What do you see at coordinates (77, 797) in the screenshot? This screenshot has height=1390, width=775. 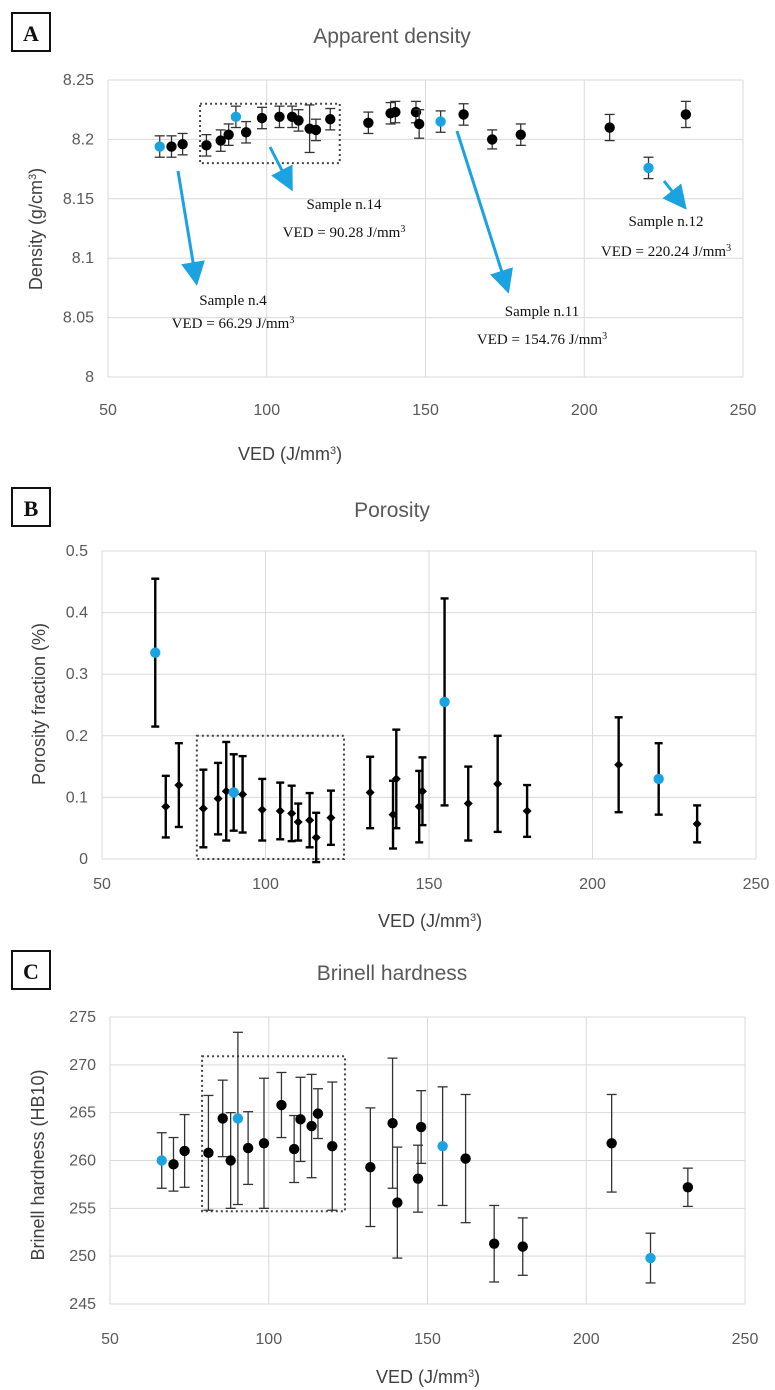 I see `y-tick-label: 0.1` at bounding box center [77, 797].